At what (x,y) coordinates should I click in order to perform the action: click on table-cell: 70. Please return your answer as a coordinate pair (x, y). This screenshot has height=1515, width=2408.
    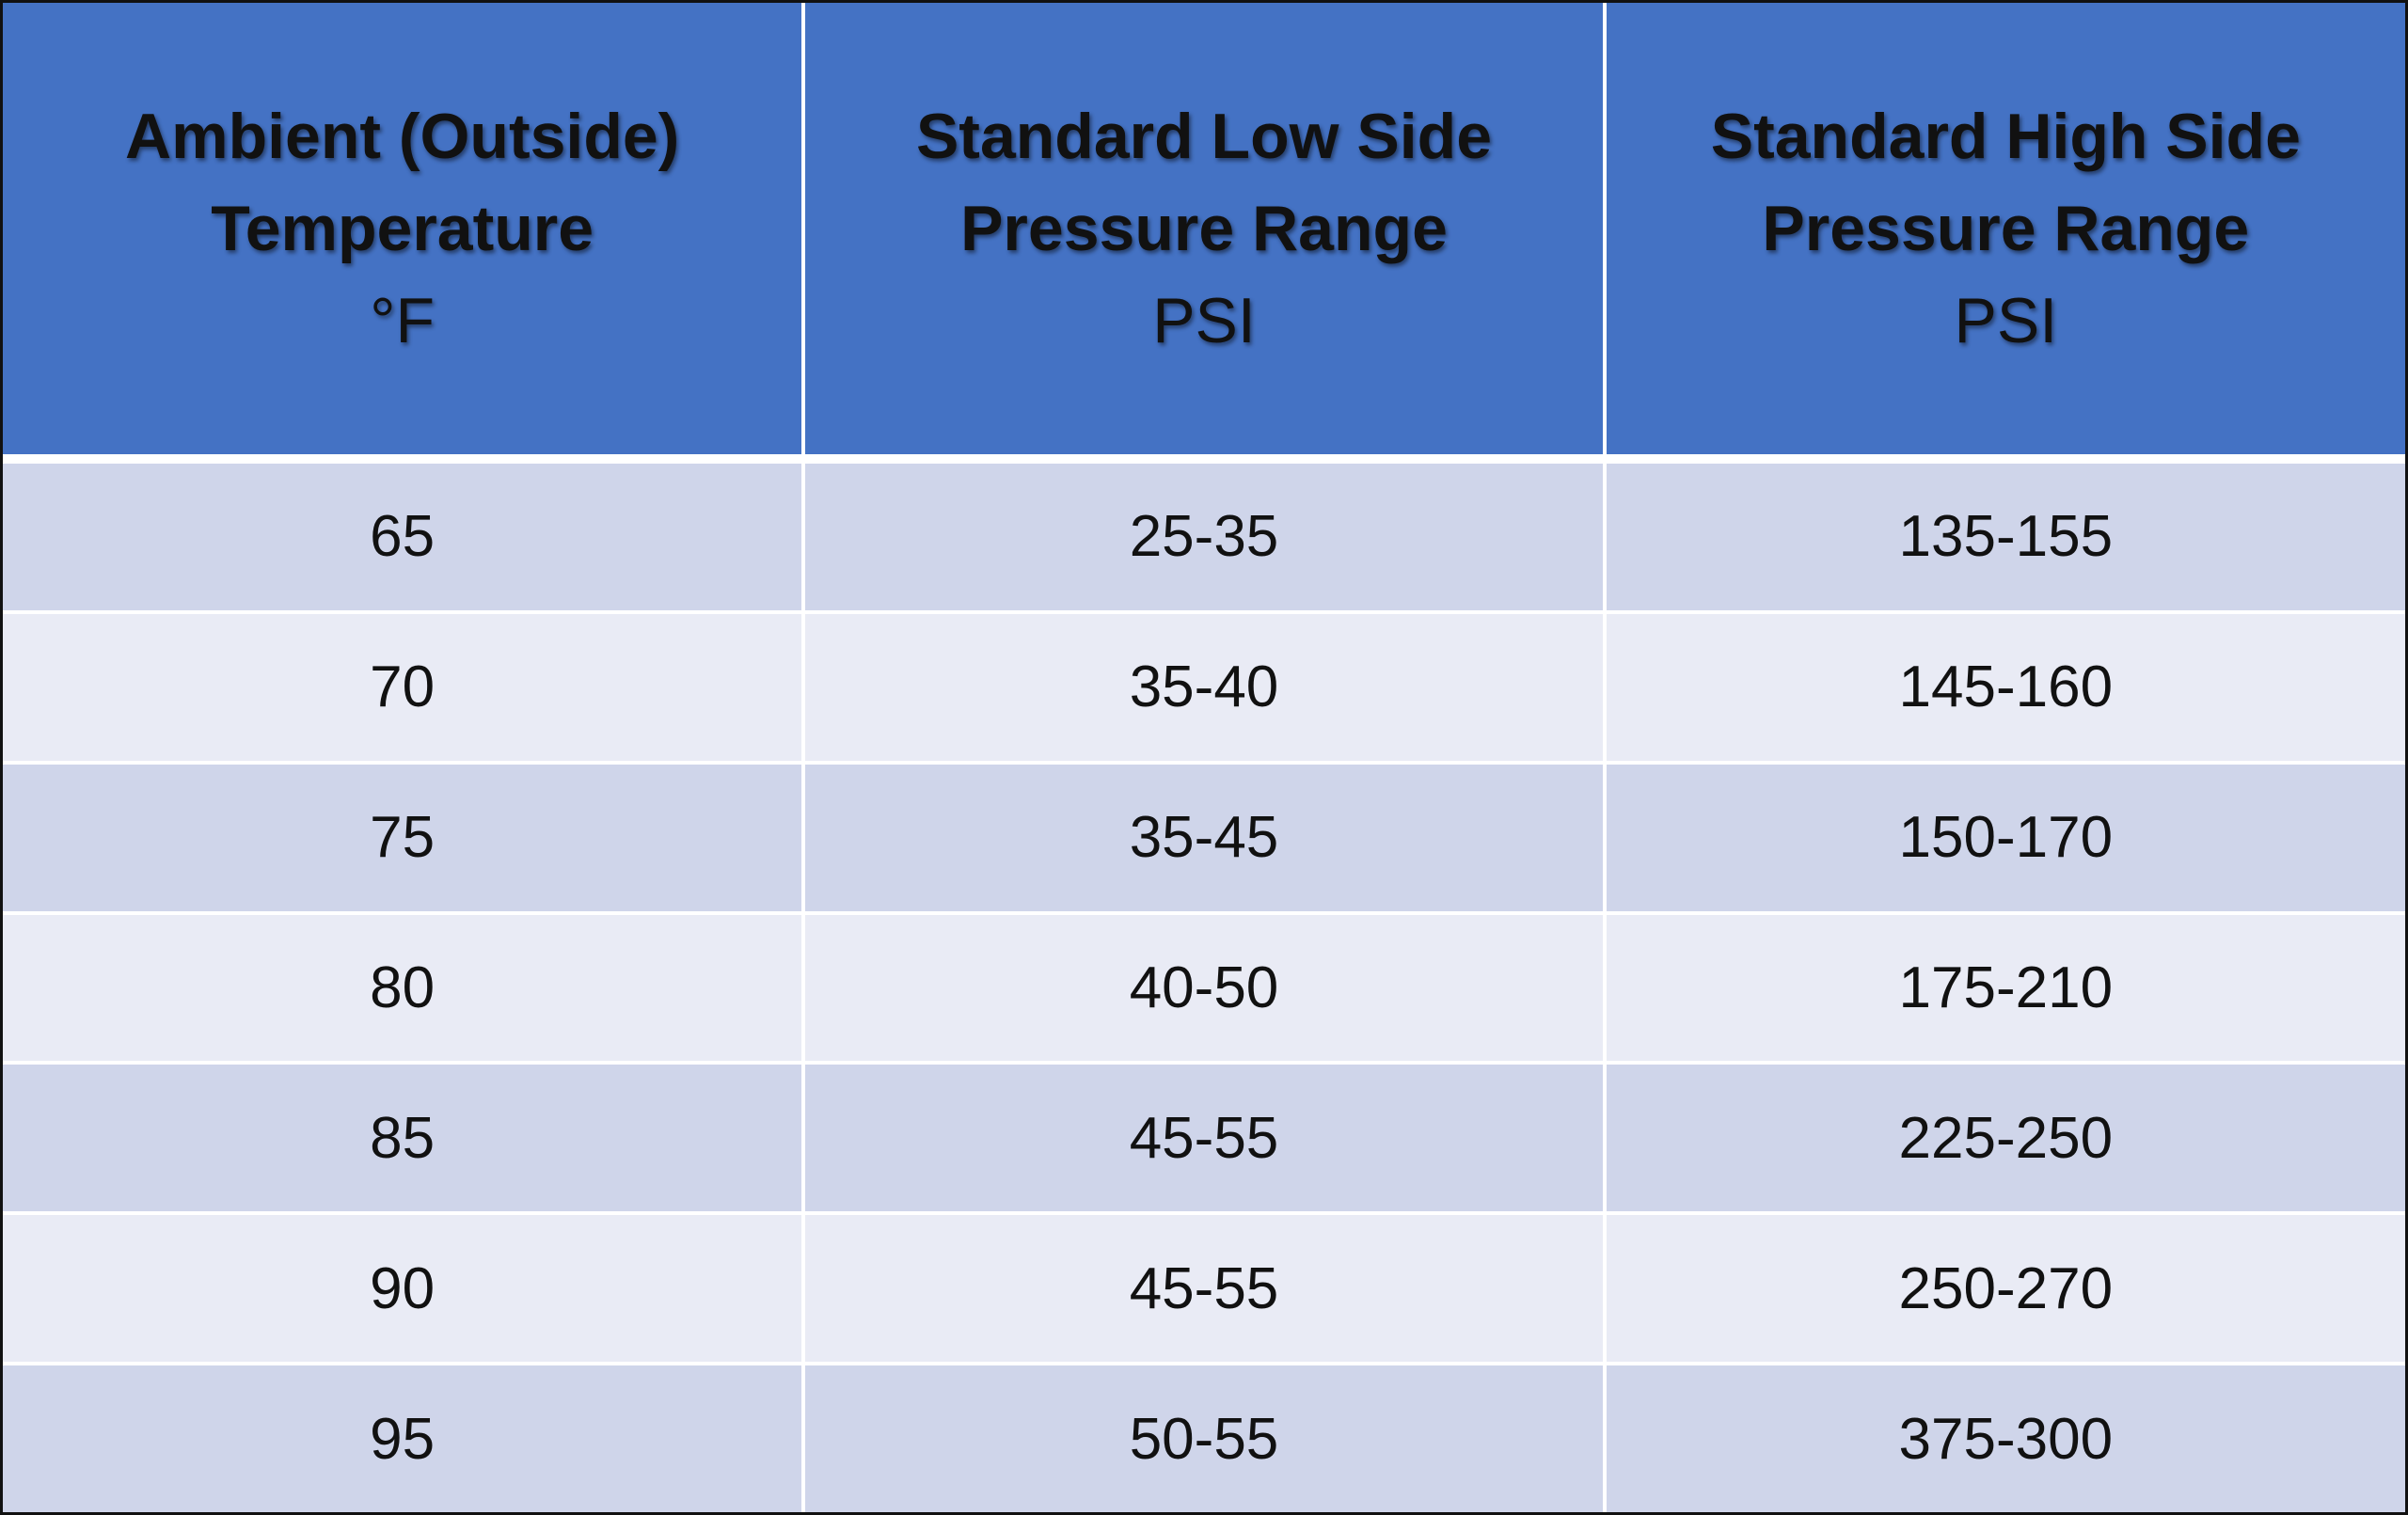
    Looking at the image, I should click on (405, 687).